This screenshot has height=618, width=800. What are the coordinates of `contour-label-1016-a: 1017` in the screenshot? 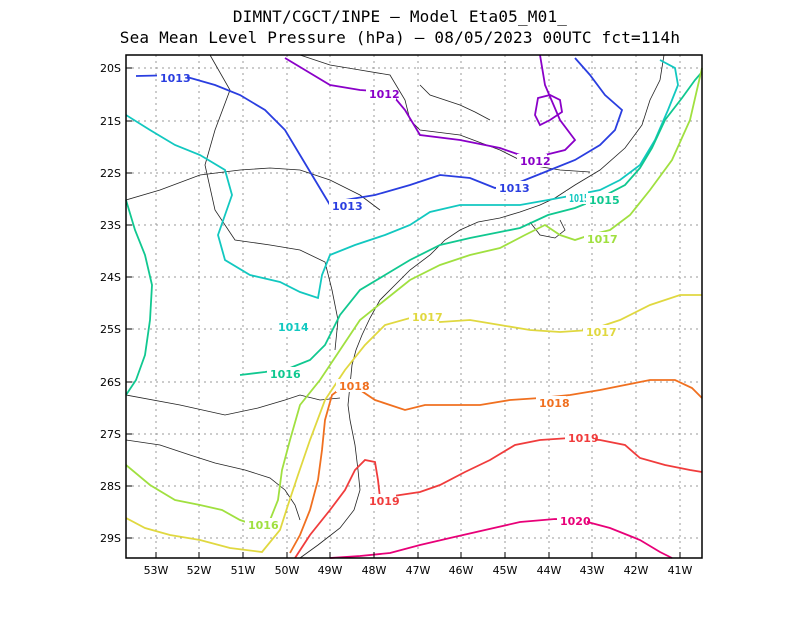 It's located at (602, 239).